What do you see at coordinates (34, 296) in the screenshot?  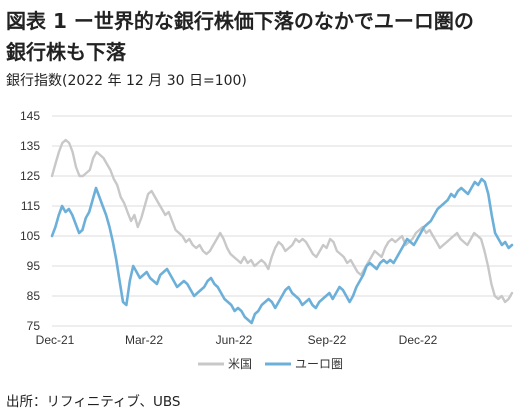 I see `y-tick-label: 85` at bounding box center [34, 296].